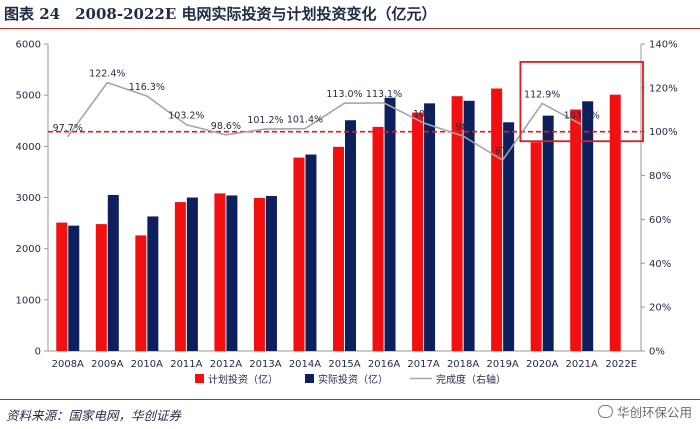 This screenshot has height=429, width=700. Describe the element at coordinates (147, 364) in the screenshot. I see `x-tick-label: 2010A` at that location.